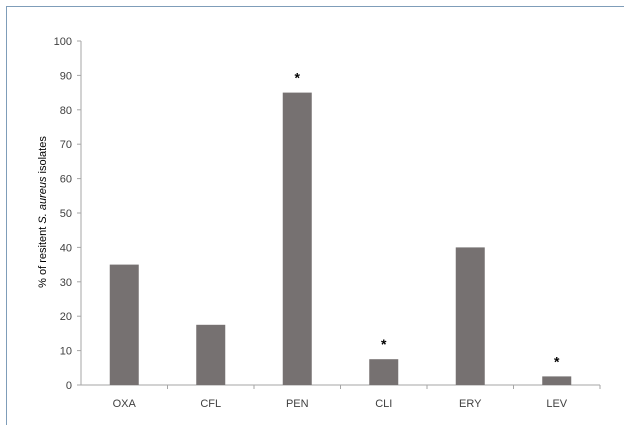  What do you see at coordinates (211, 354) in the screenshot?
I see `bar-cfl` at bounding box center [211, 354].